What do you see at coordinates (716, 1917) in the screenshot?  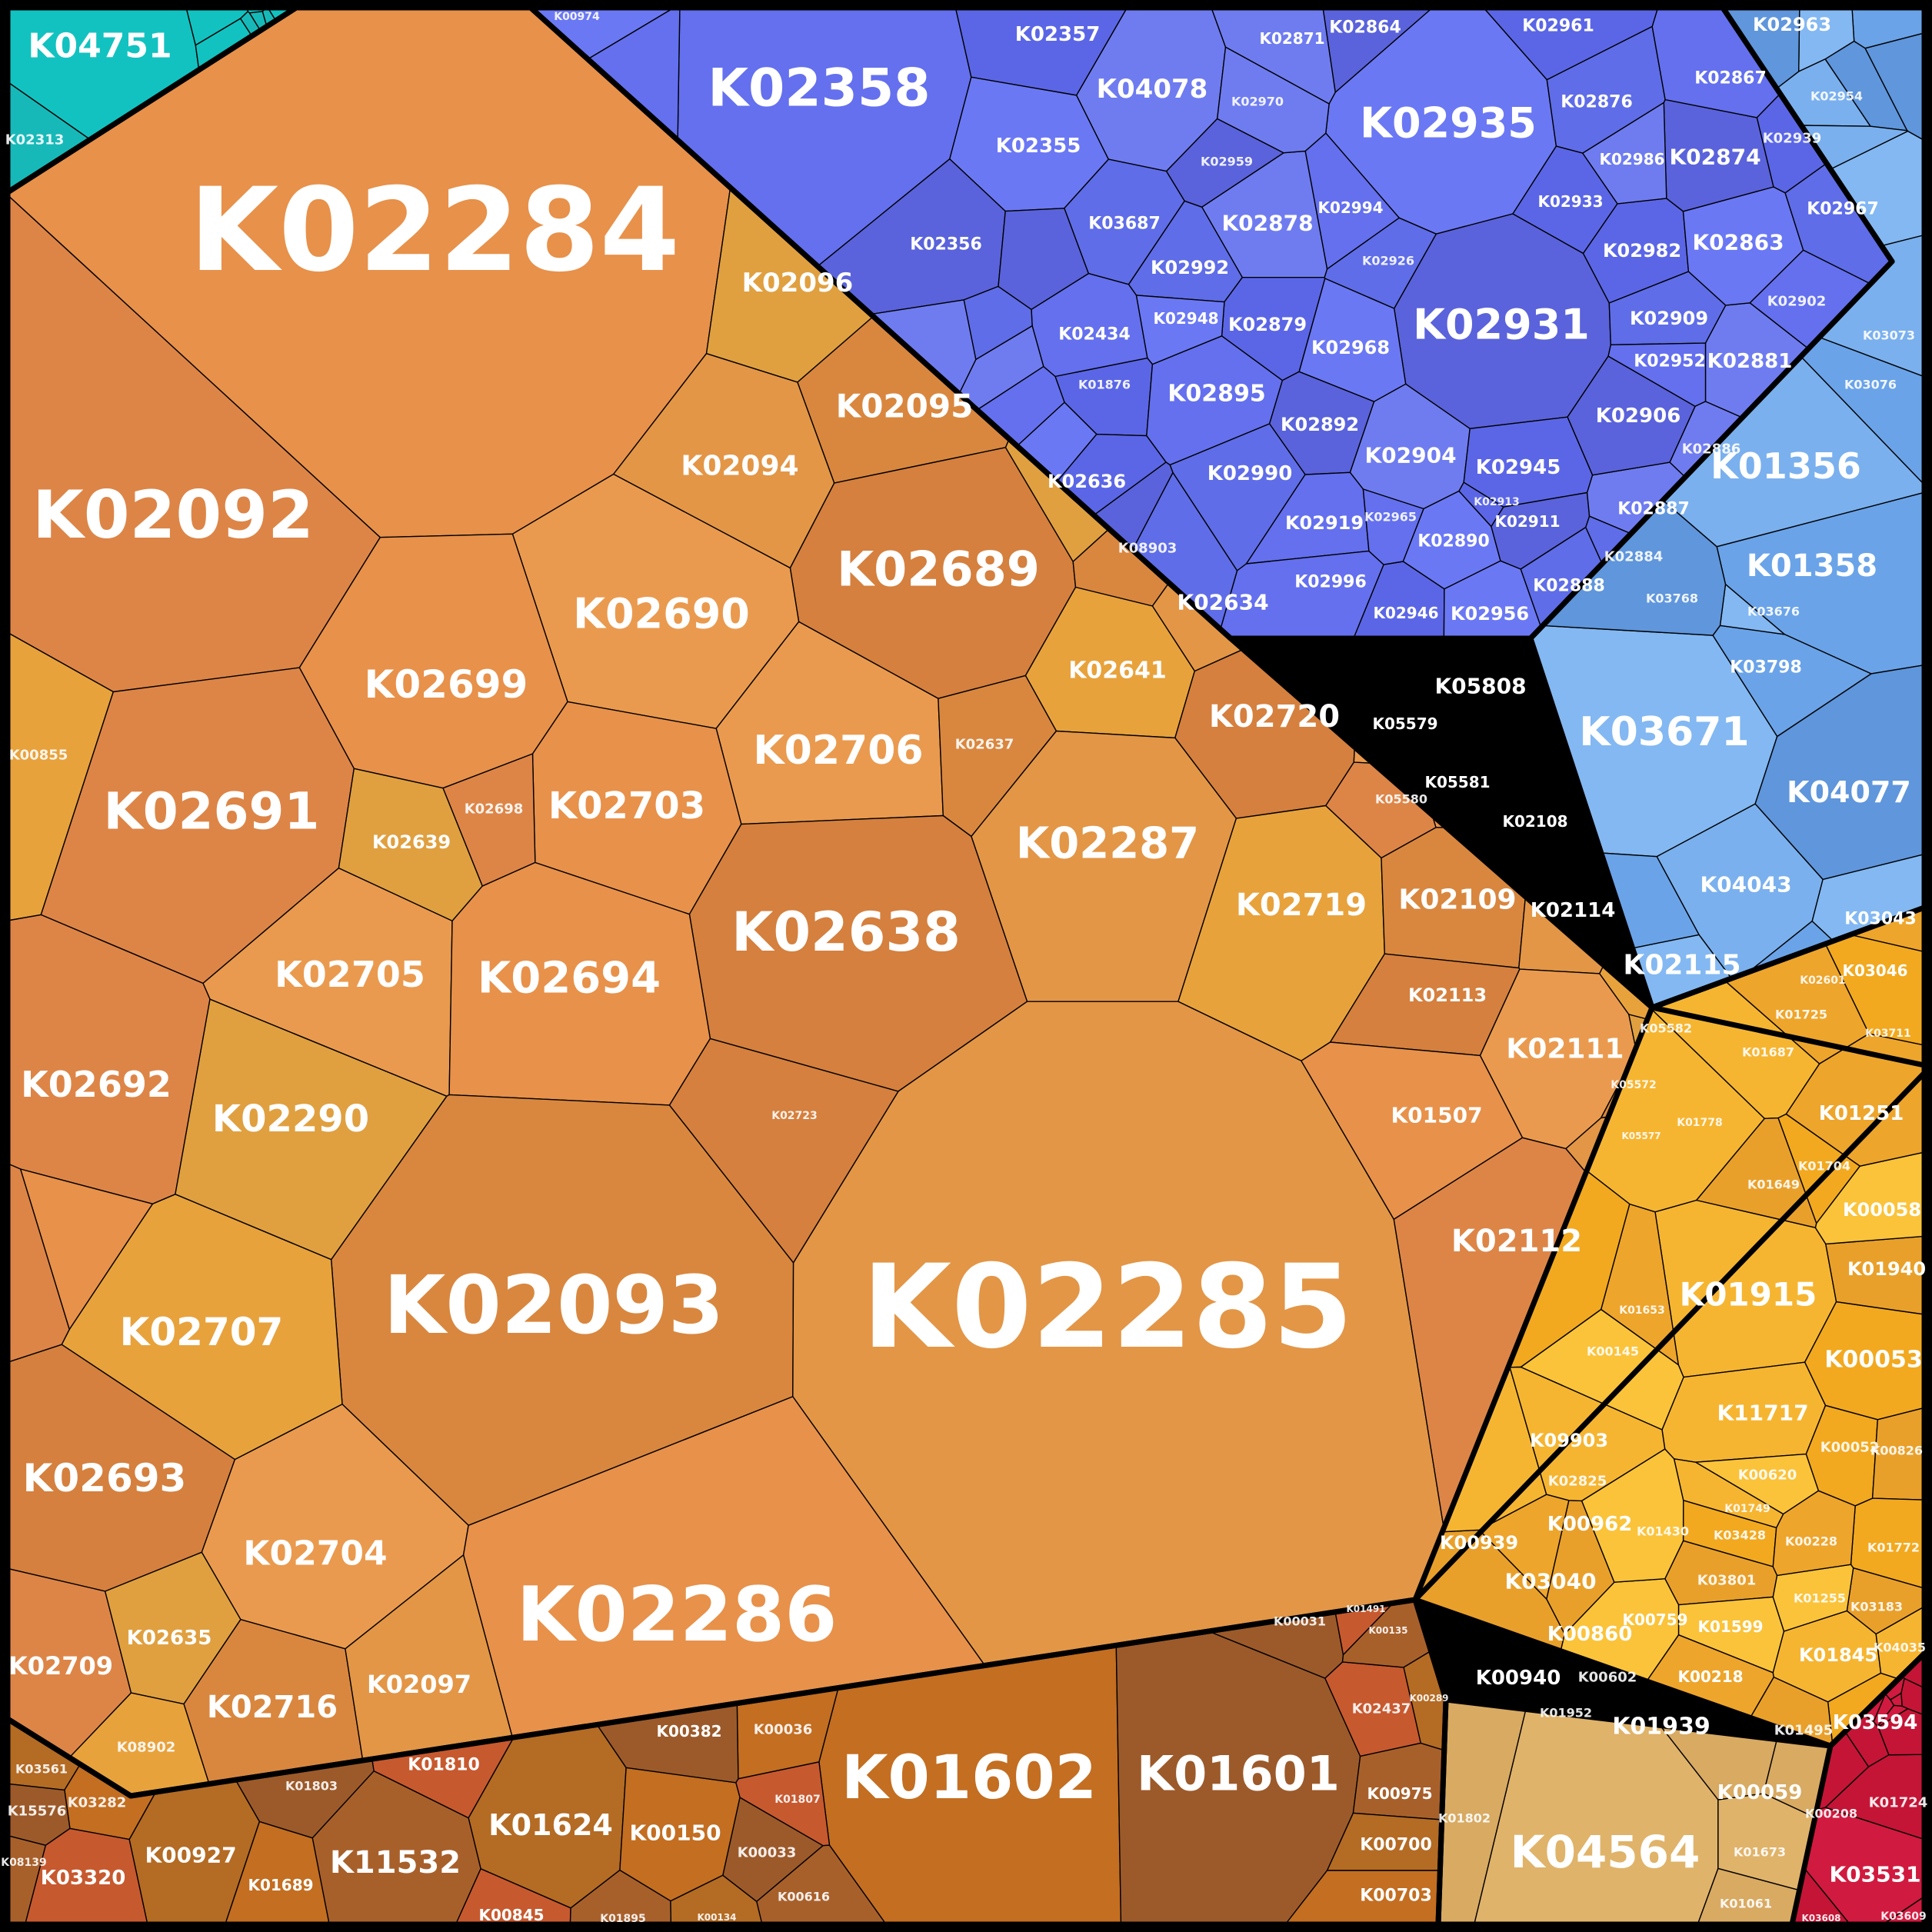 I see `cell-label-k00134: K00134` at bounding box center [716, 1917].